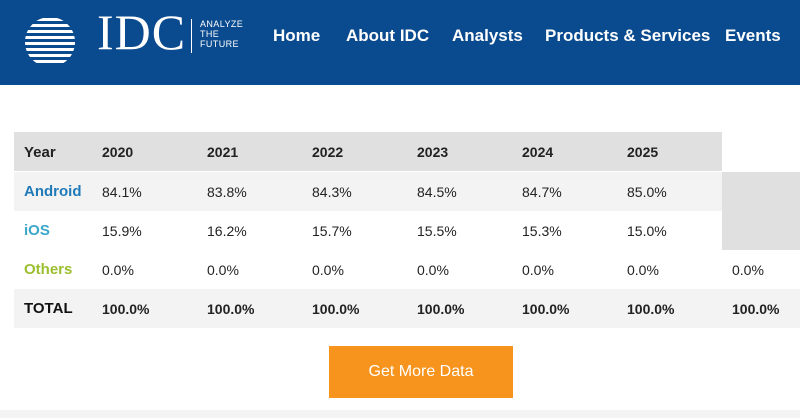  What do you see at coordinates (647, 230) in the screenshot?
I see `table-cell: 15.0%` at bounding box center [647, 230].